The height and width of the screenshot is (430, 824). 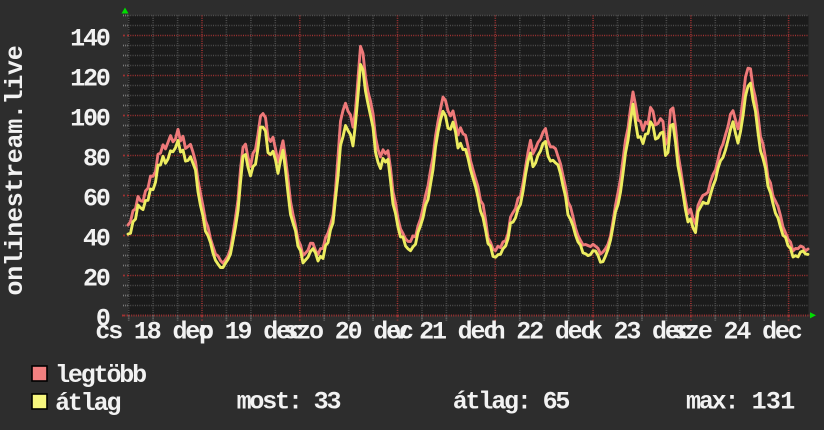 What do you see at coordinates (90, 39) in the screenshot?
I see `svg-text: 140` at bounding box center [90, 39].